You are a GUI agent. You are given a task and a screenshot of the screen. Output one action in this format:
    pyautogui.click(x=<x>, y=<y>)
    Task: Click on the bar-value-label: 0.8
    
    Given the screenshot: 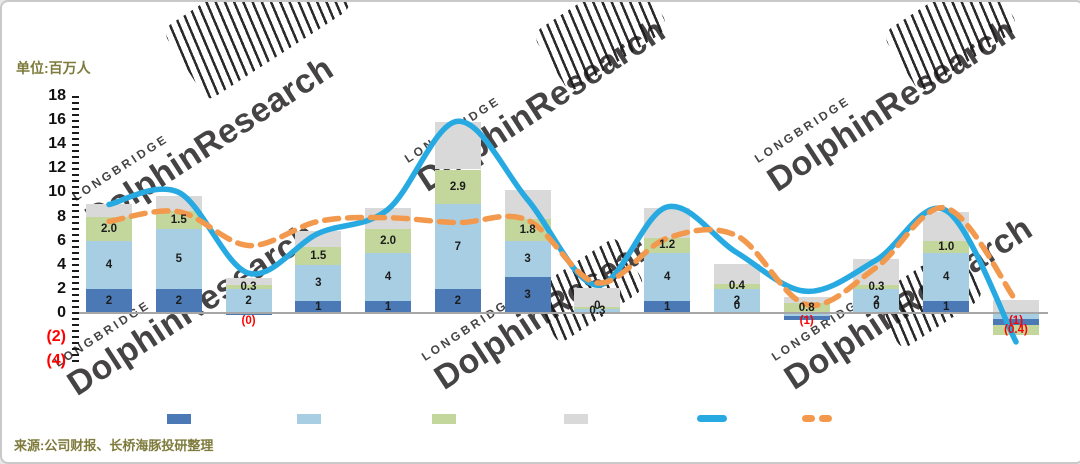 What is the action you would take?
    pyautogui.click(x=806, y=308)
    